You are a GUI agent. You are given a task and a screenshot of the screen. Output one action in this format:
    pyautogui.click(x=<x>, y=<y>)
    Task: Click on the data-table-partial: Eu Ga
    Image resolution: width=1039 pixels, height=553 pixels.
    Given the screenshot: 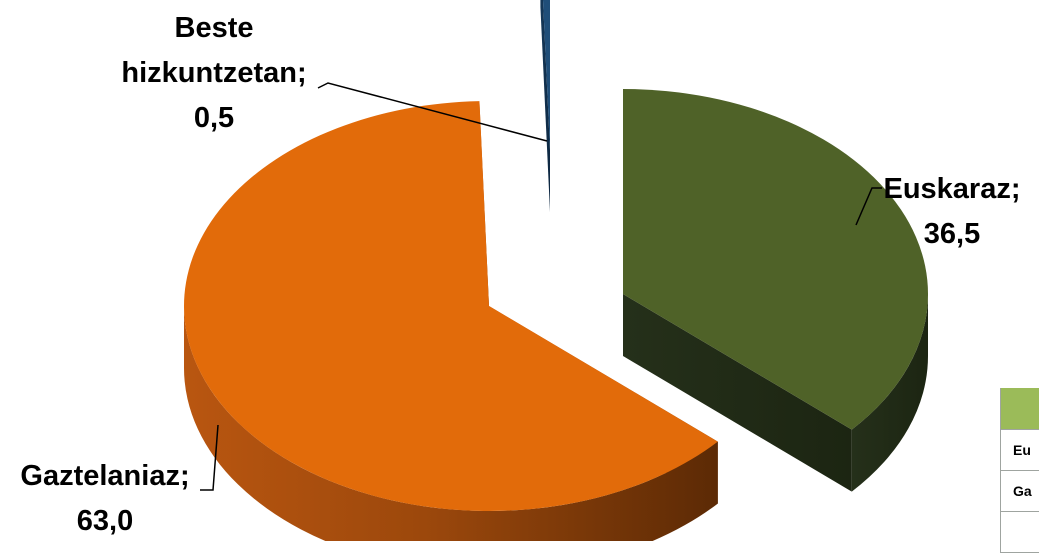 What is the action you would take?
    pyautogui.click(x=1019, y=470)
    